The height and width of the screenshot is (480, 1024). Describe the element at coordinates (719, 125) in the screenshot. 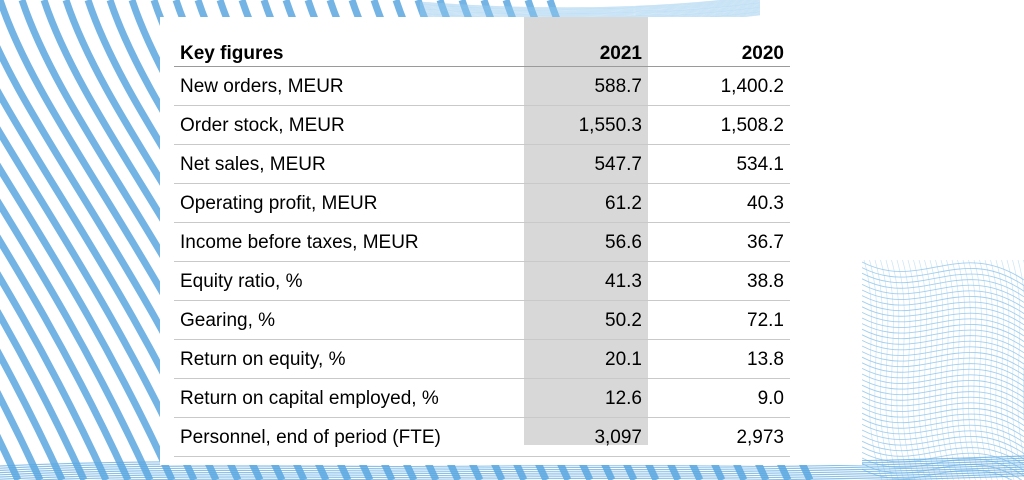

I see `value-2020: 1,508.2` at that location.